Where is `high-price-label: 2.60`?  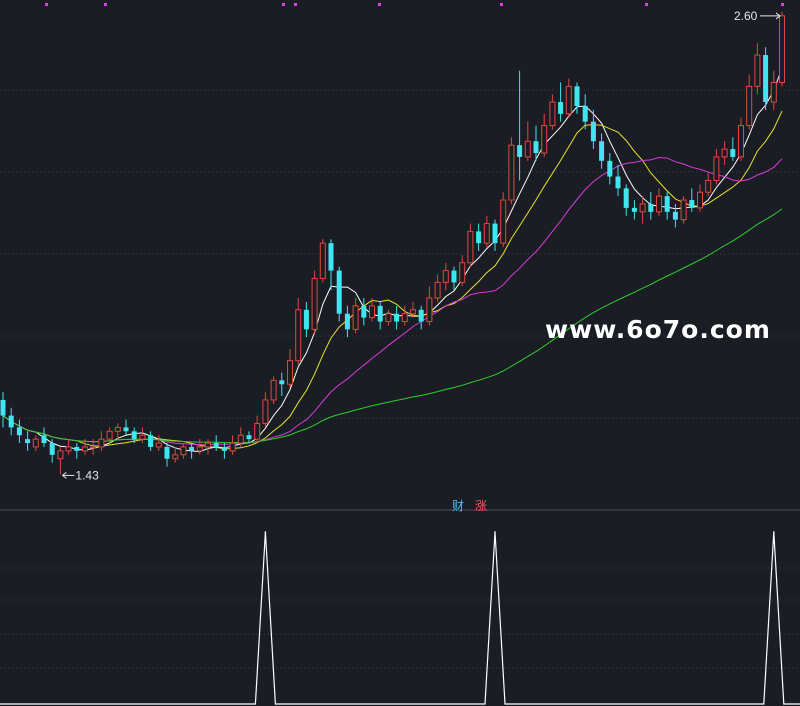 high-price-label: 2.60 is located at coordinates (746, 16).